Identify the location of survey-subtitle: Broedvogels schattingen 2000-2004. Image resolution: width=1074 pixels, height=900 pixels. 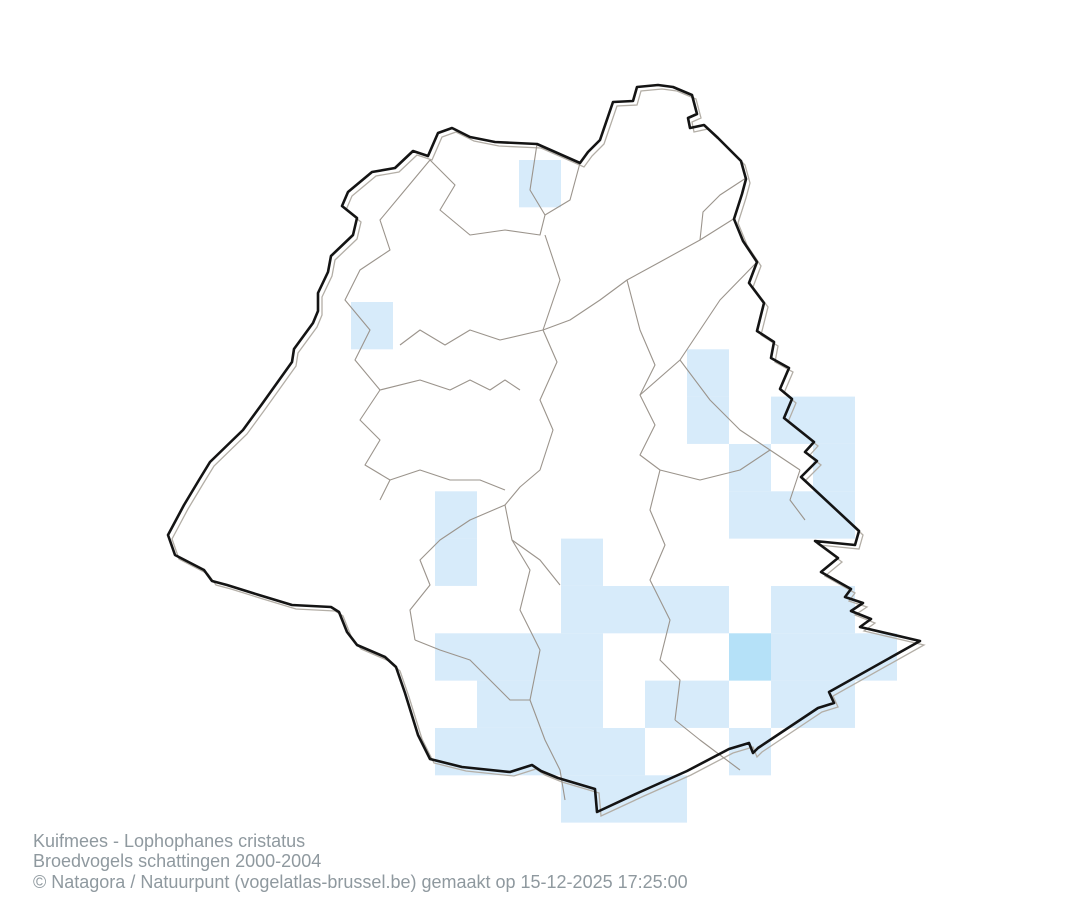
(177, 861).